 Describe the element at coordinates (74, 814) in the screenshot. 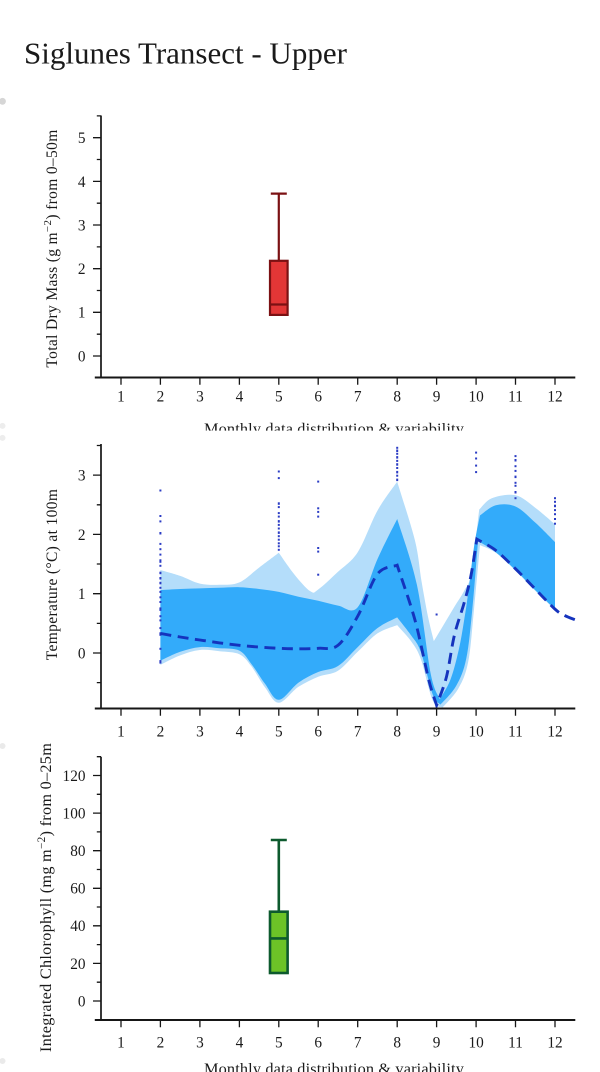

I see `svg-text: 100` at that location.